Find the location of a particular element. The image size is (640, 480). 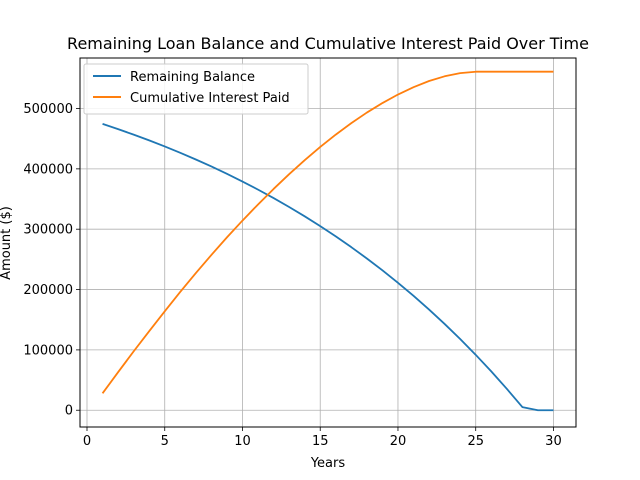

x-tick-label: 20 is located at coordinates (398, 441).